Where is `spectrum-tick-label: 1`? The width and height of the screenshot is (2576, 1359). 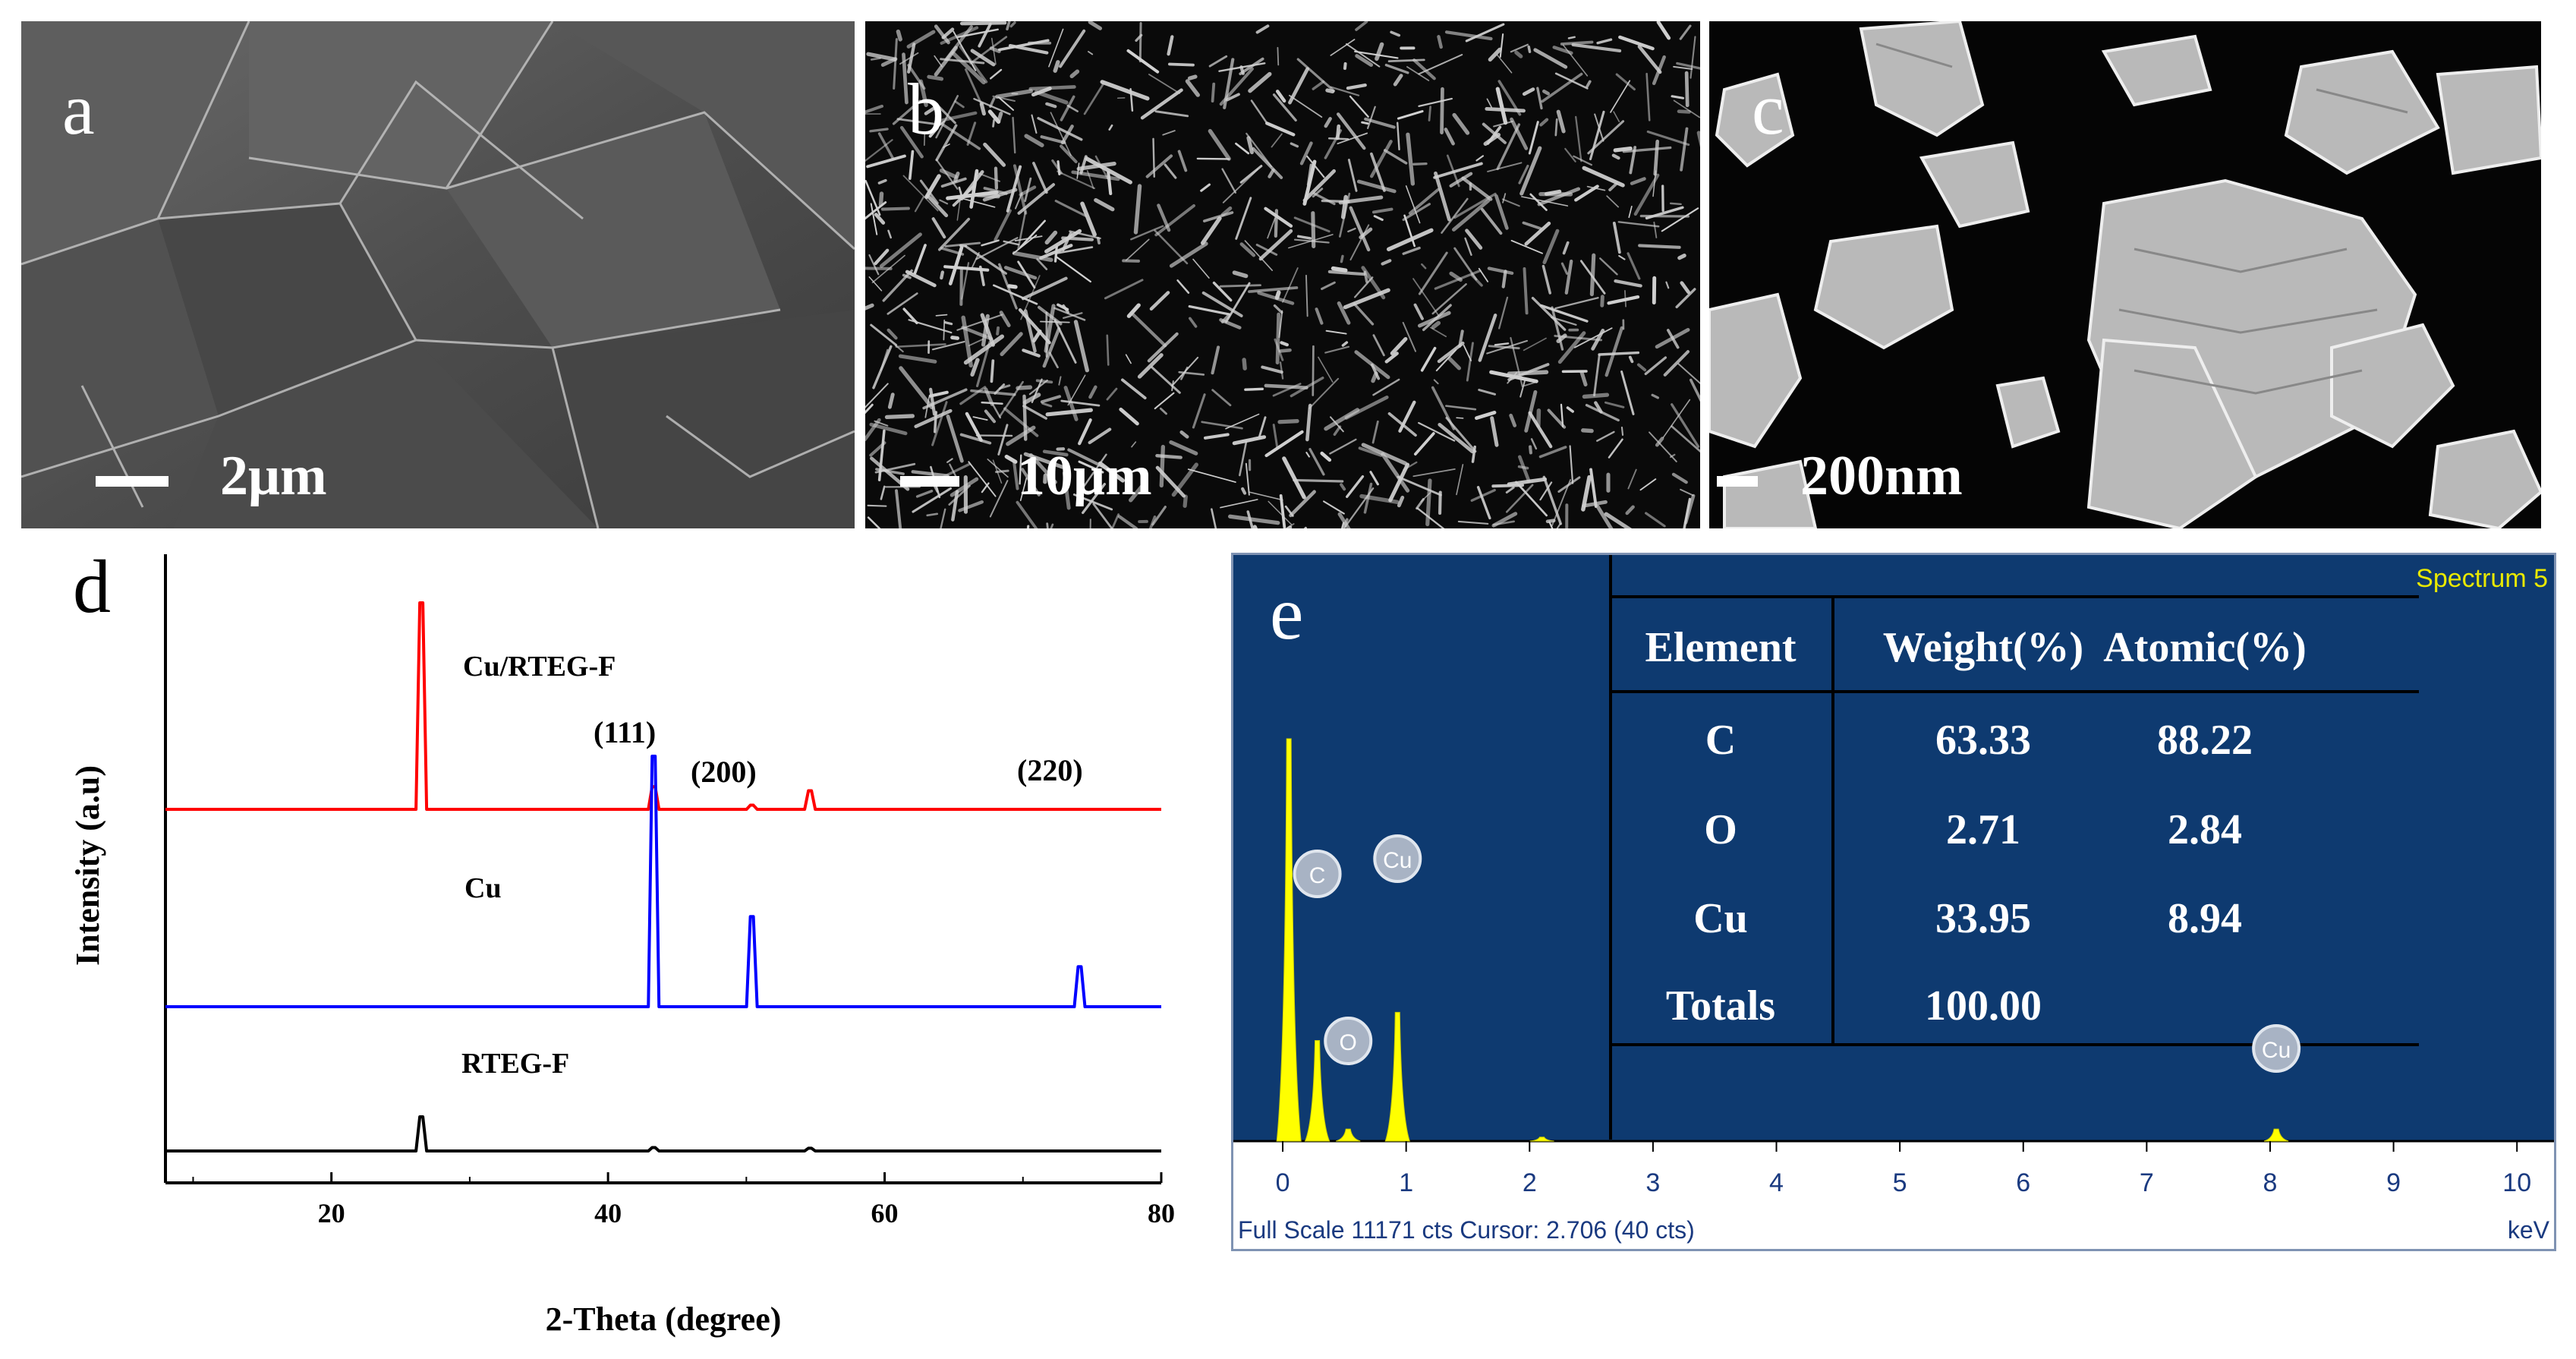 spectrum-tick-label: 1 is located at coordinates (1406, 1182).